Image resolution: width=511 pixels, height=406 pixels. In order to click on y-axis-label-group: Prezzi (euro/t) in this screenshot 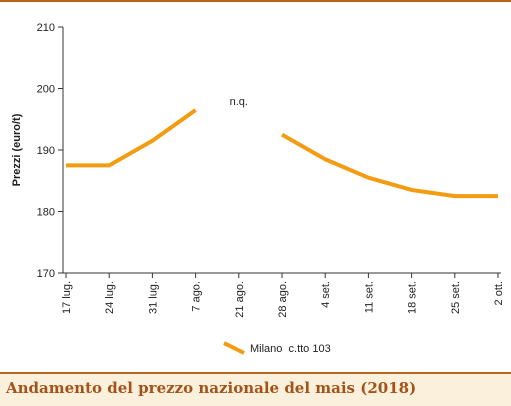, I will do `click(17, 149)`.